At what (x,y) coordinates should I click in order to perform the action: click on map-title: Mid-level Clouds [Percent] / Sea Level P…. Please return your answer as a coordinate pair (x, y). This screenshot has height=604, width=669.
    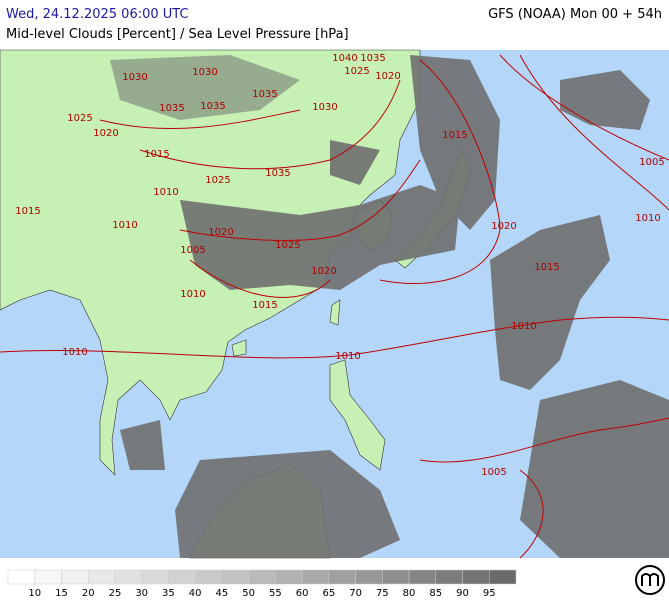
    Looking at the image, I should click on (177, 34).